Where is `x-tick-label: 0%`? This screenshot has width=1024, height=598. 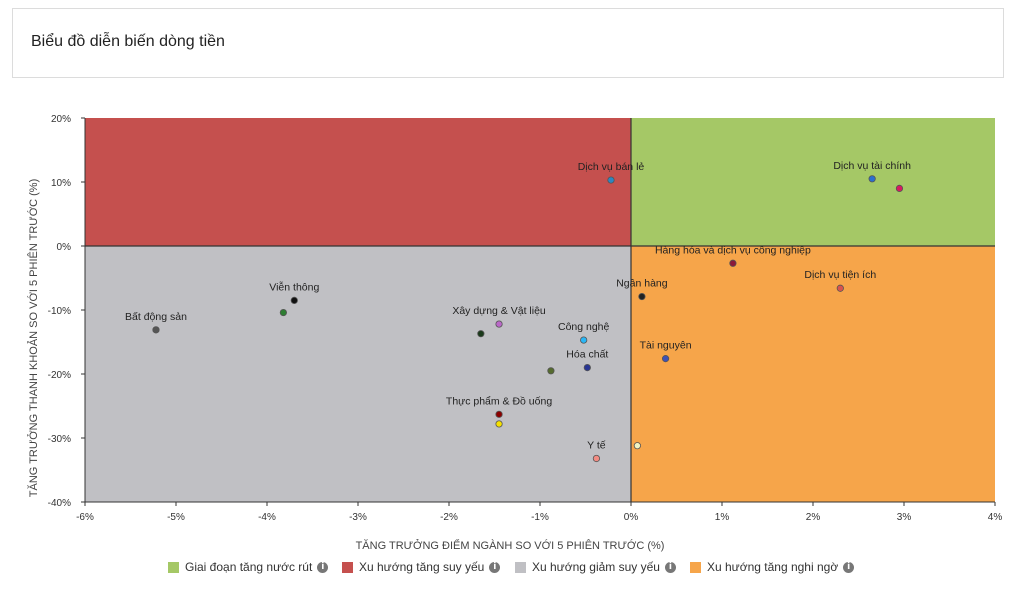
x-tick-label: 0% is located at coordinates (631, 517).